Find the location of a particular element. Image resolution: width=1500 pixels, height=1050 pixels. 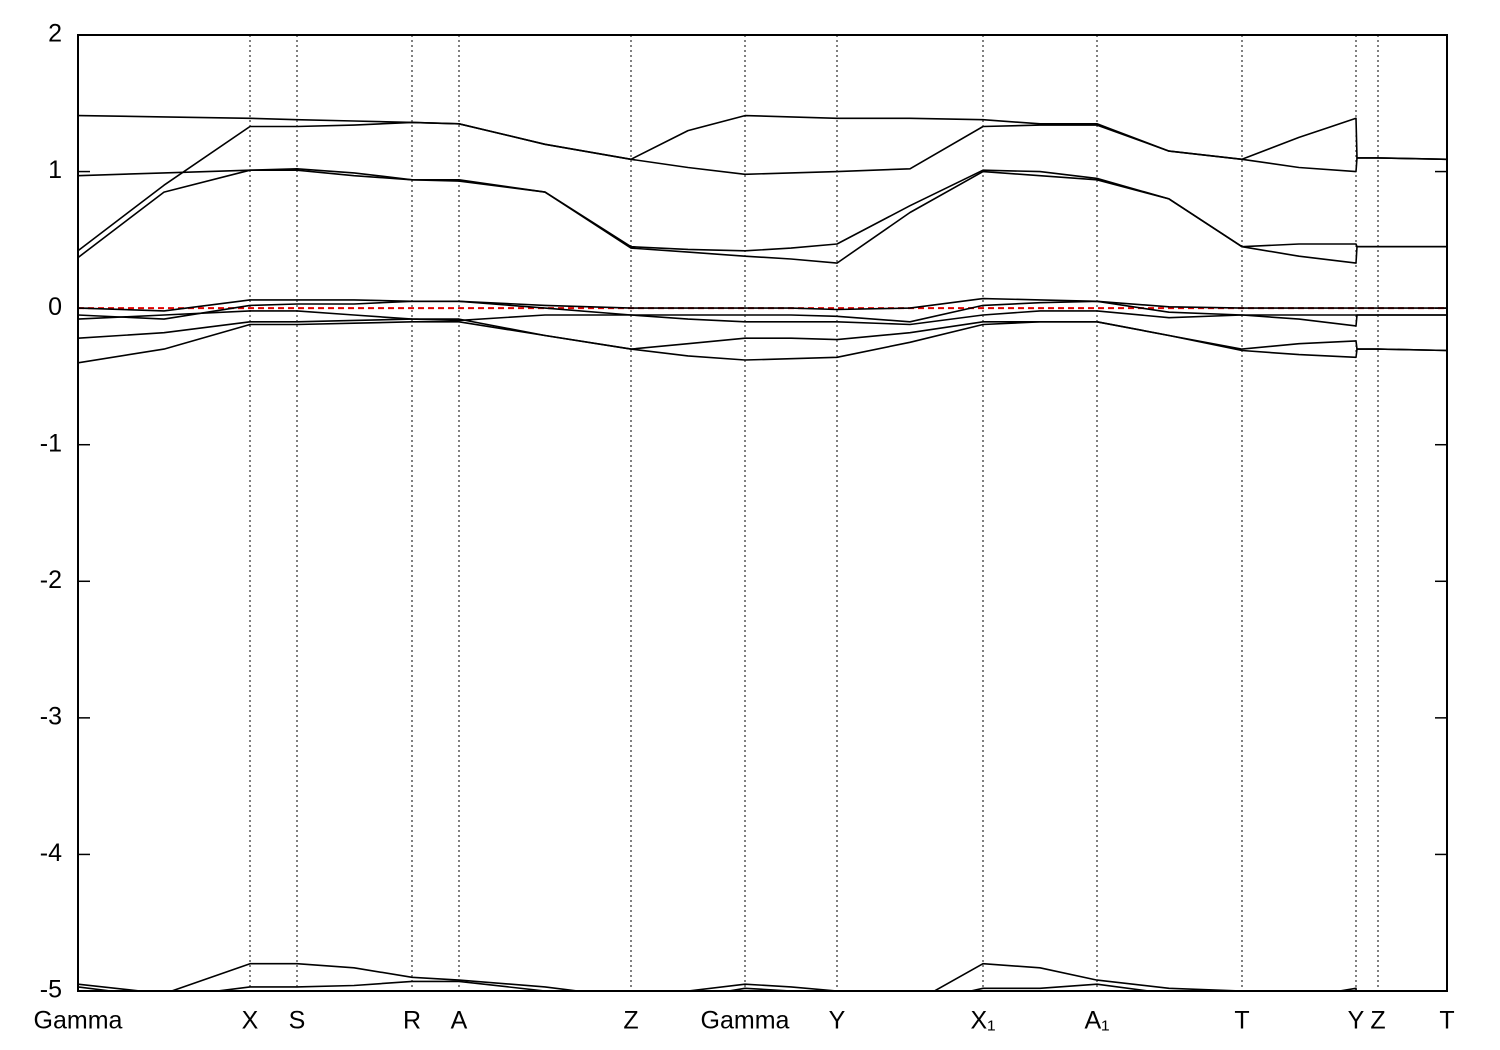

x-tick-label: S is located at coordinates (297, 1021).